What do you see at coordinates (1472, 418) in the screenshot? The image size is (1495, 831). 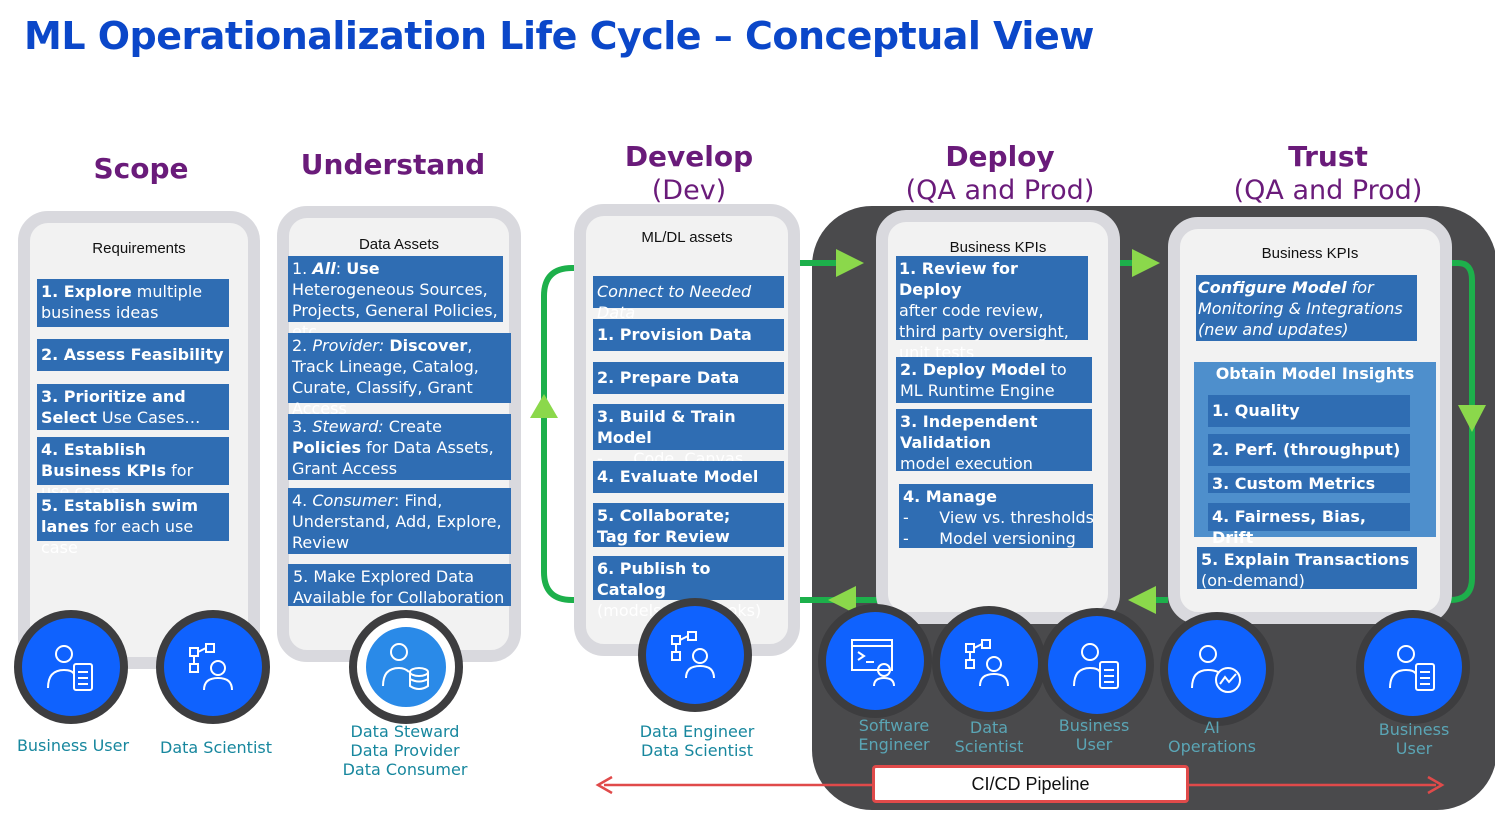 I see `trust-loop-arrowhead` at bounding box center [1472, 418].